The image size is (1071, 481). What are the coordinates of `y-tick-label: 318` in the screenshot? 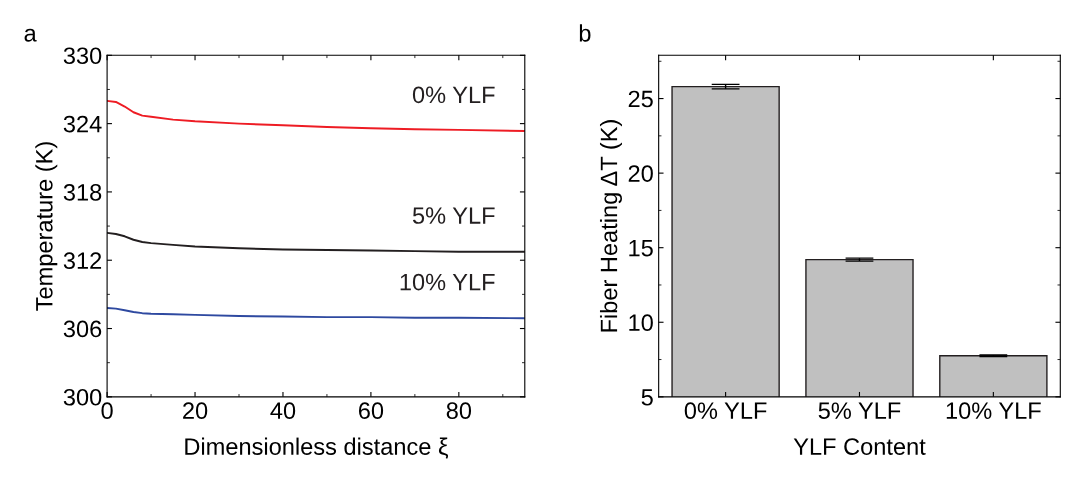 It's located at (82, 192).